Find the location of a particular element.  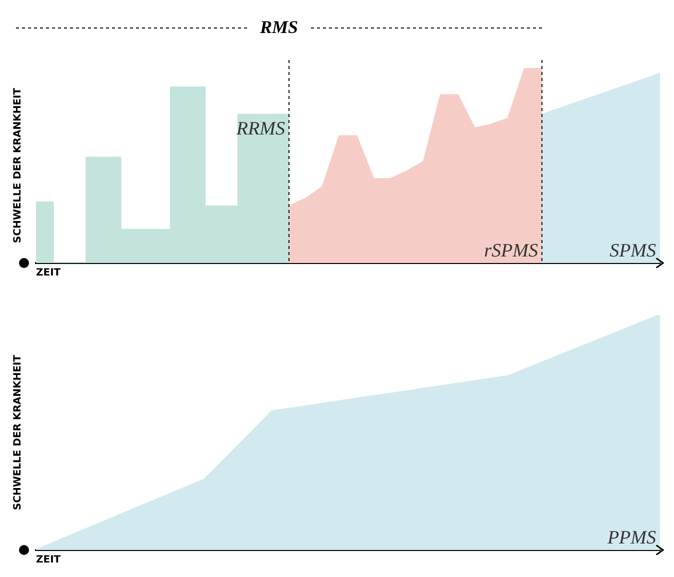

series-label: PPMS is located at coordinates (631, 538).